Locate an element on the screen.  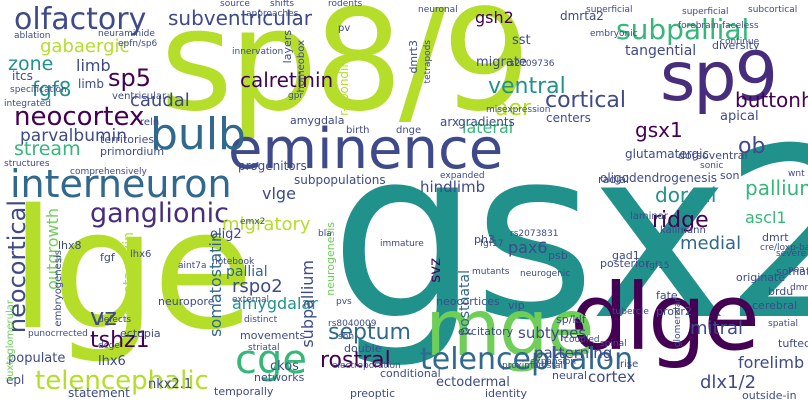
word: rostral is located at coordinates (355, 360).